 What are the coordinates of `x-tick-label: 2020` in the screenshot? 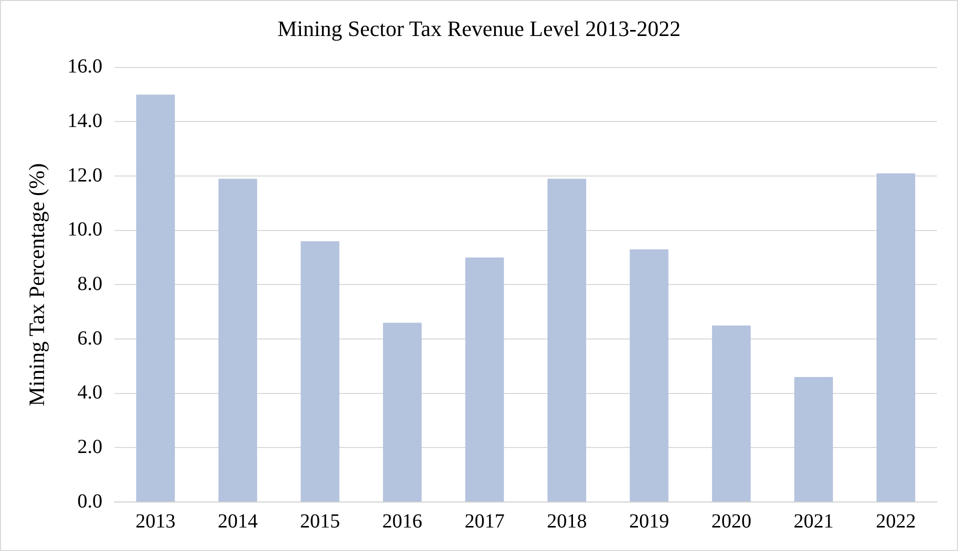 It's located at (731, 521).